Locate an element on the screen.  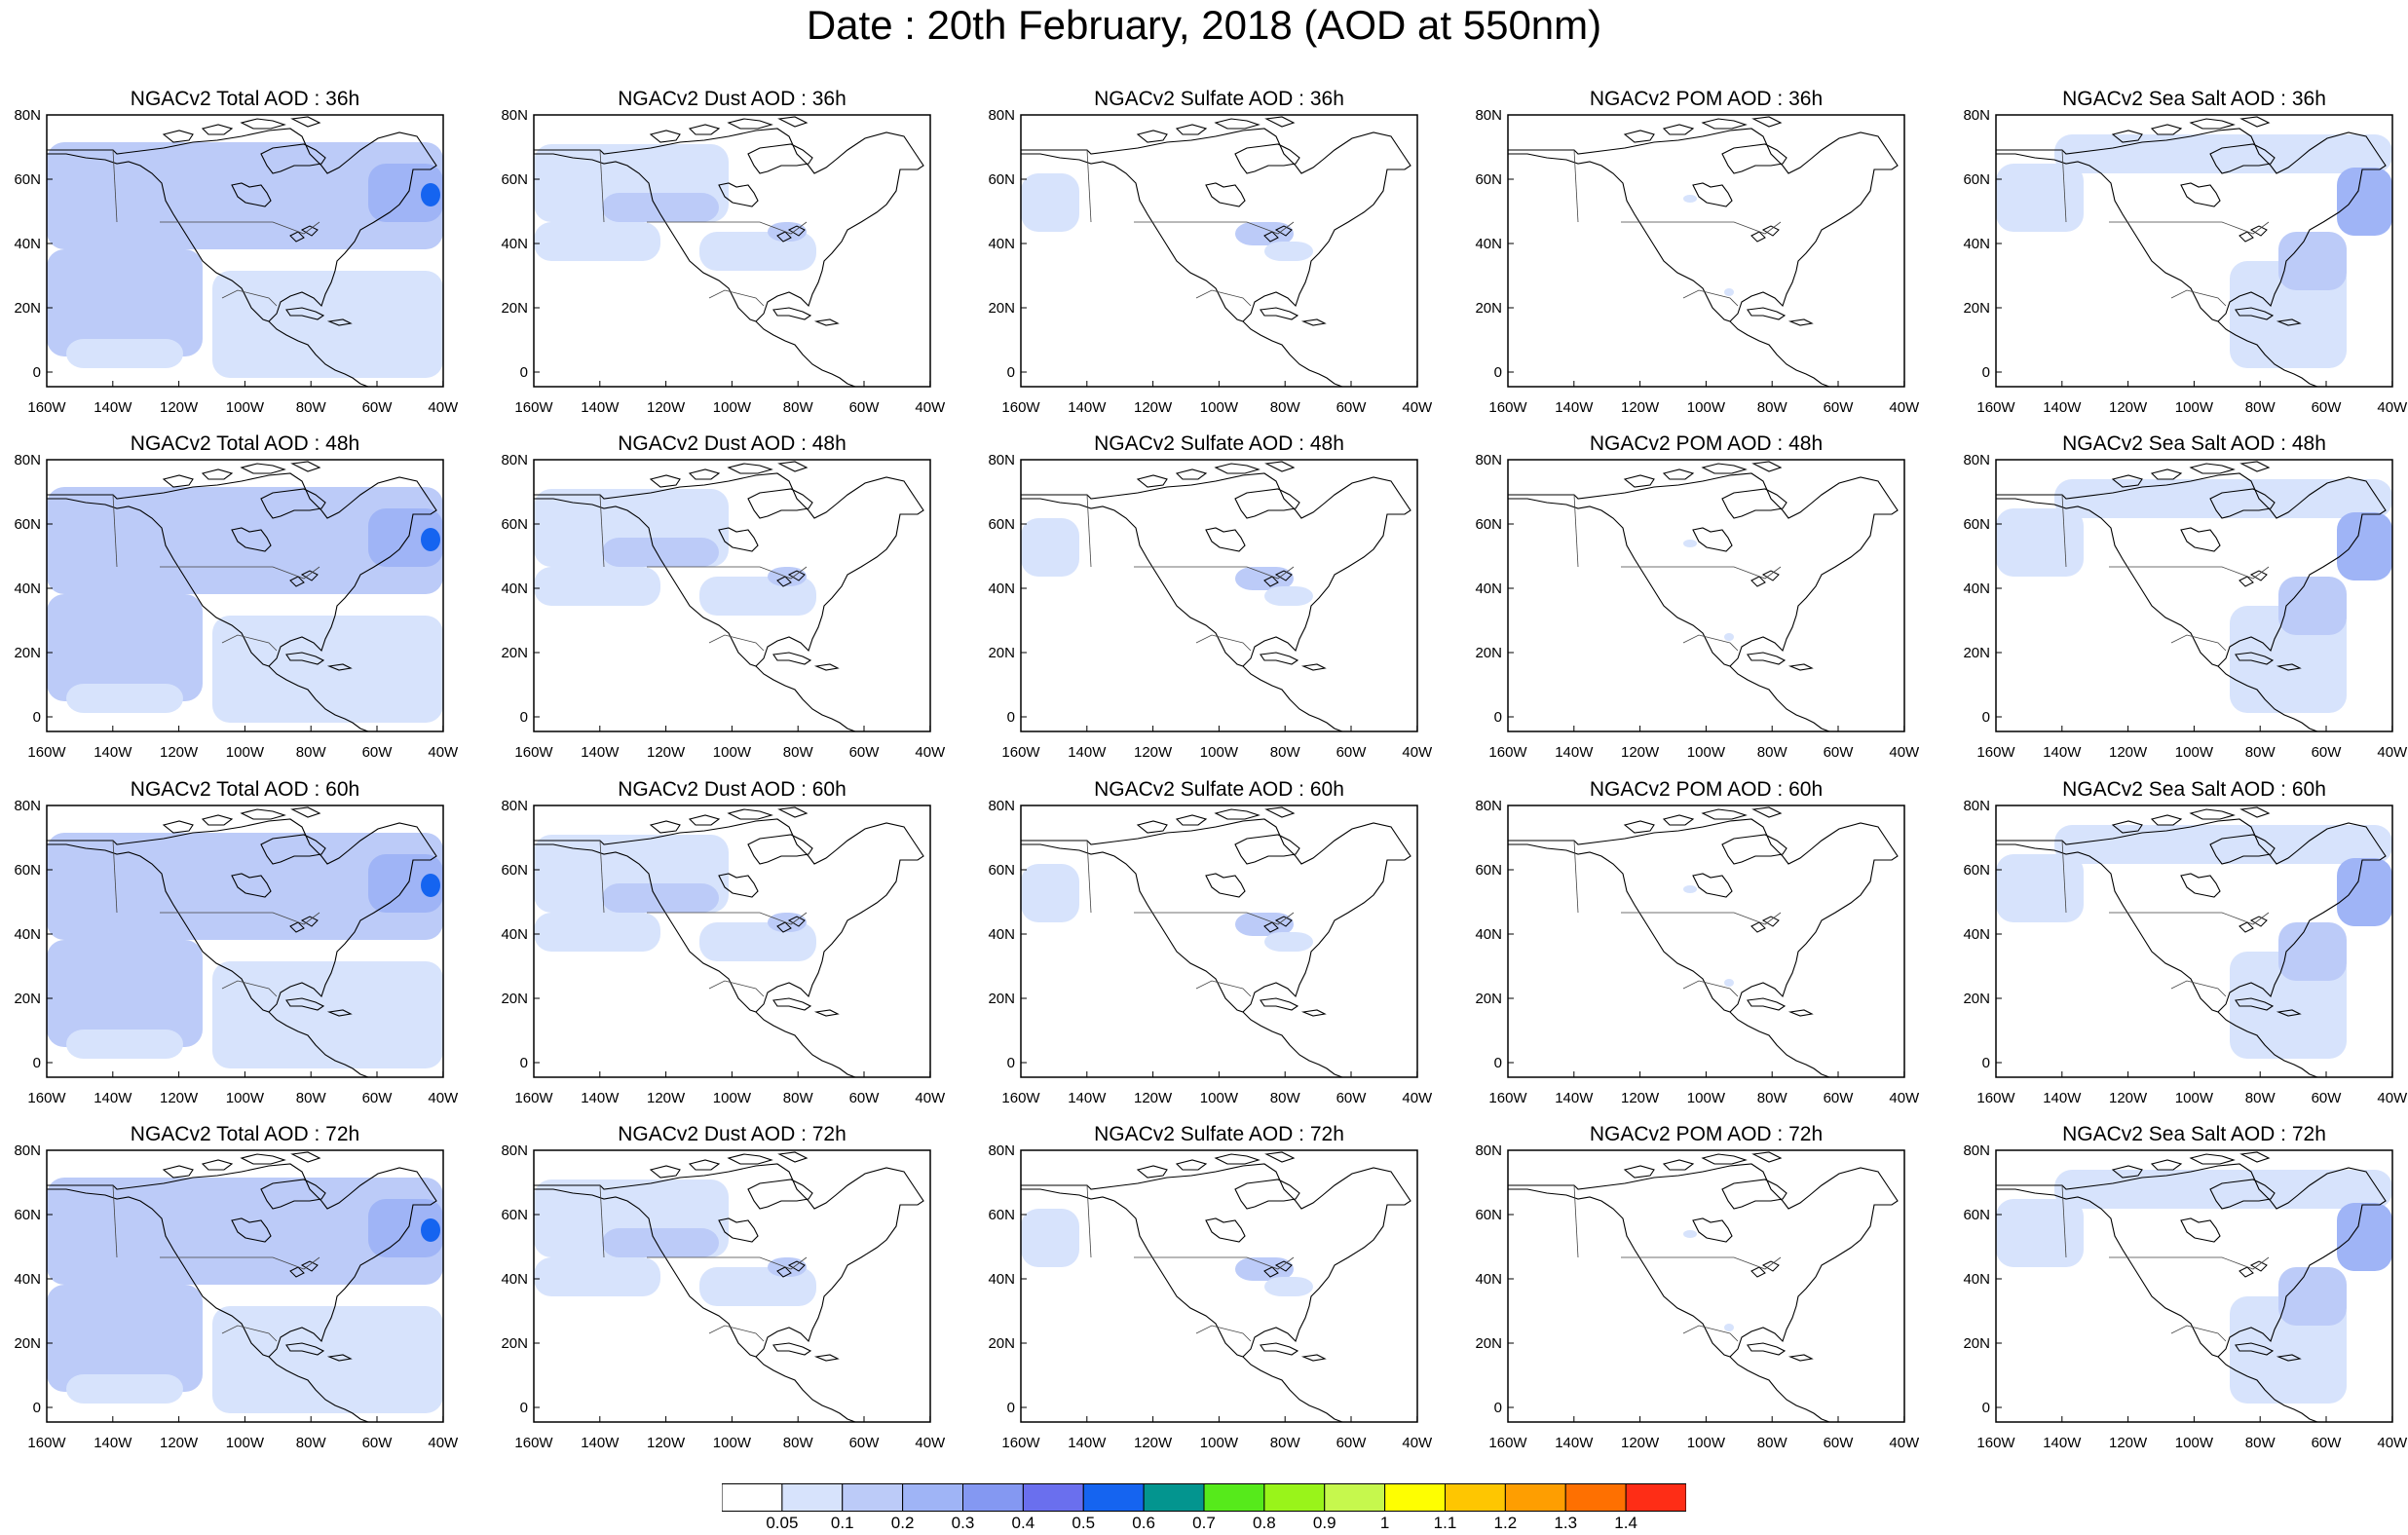
colorbar-label: 1.3 is located at coordinates (1566, 1523).